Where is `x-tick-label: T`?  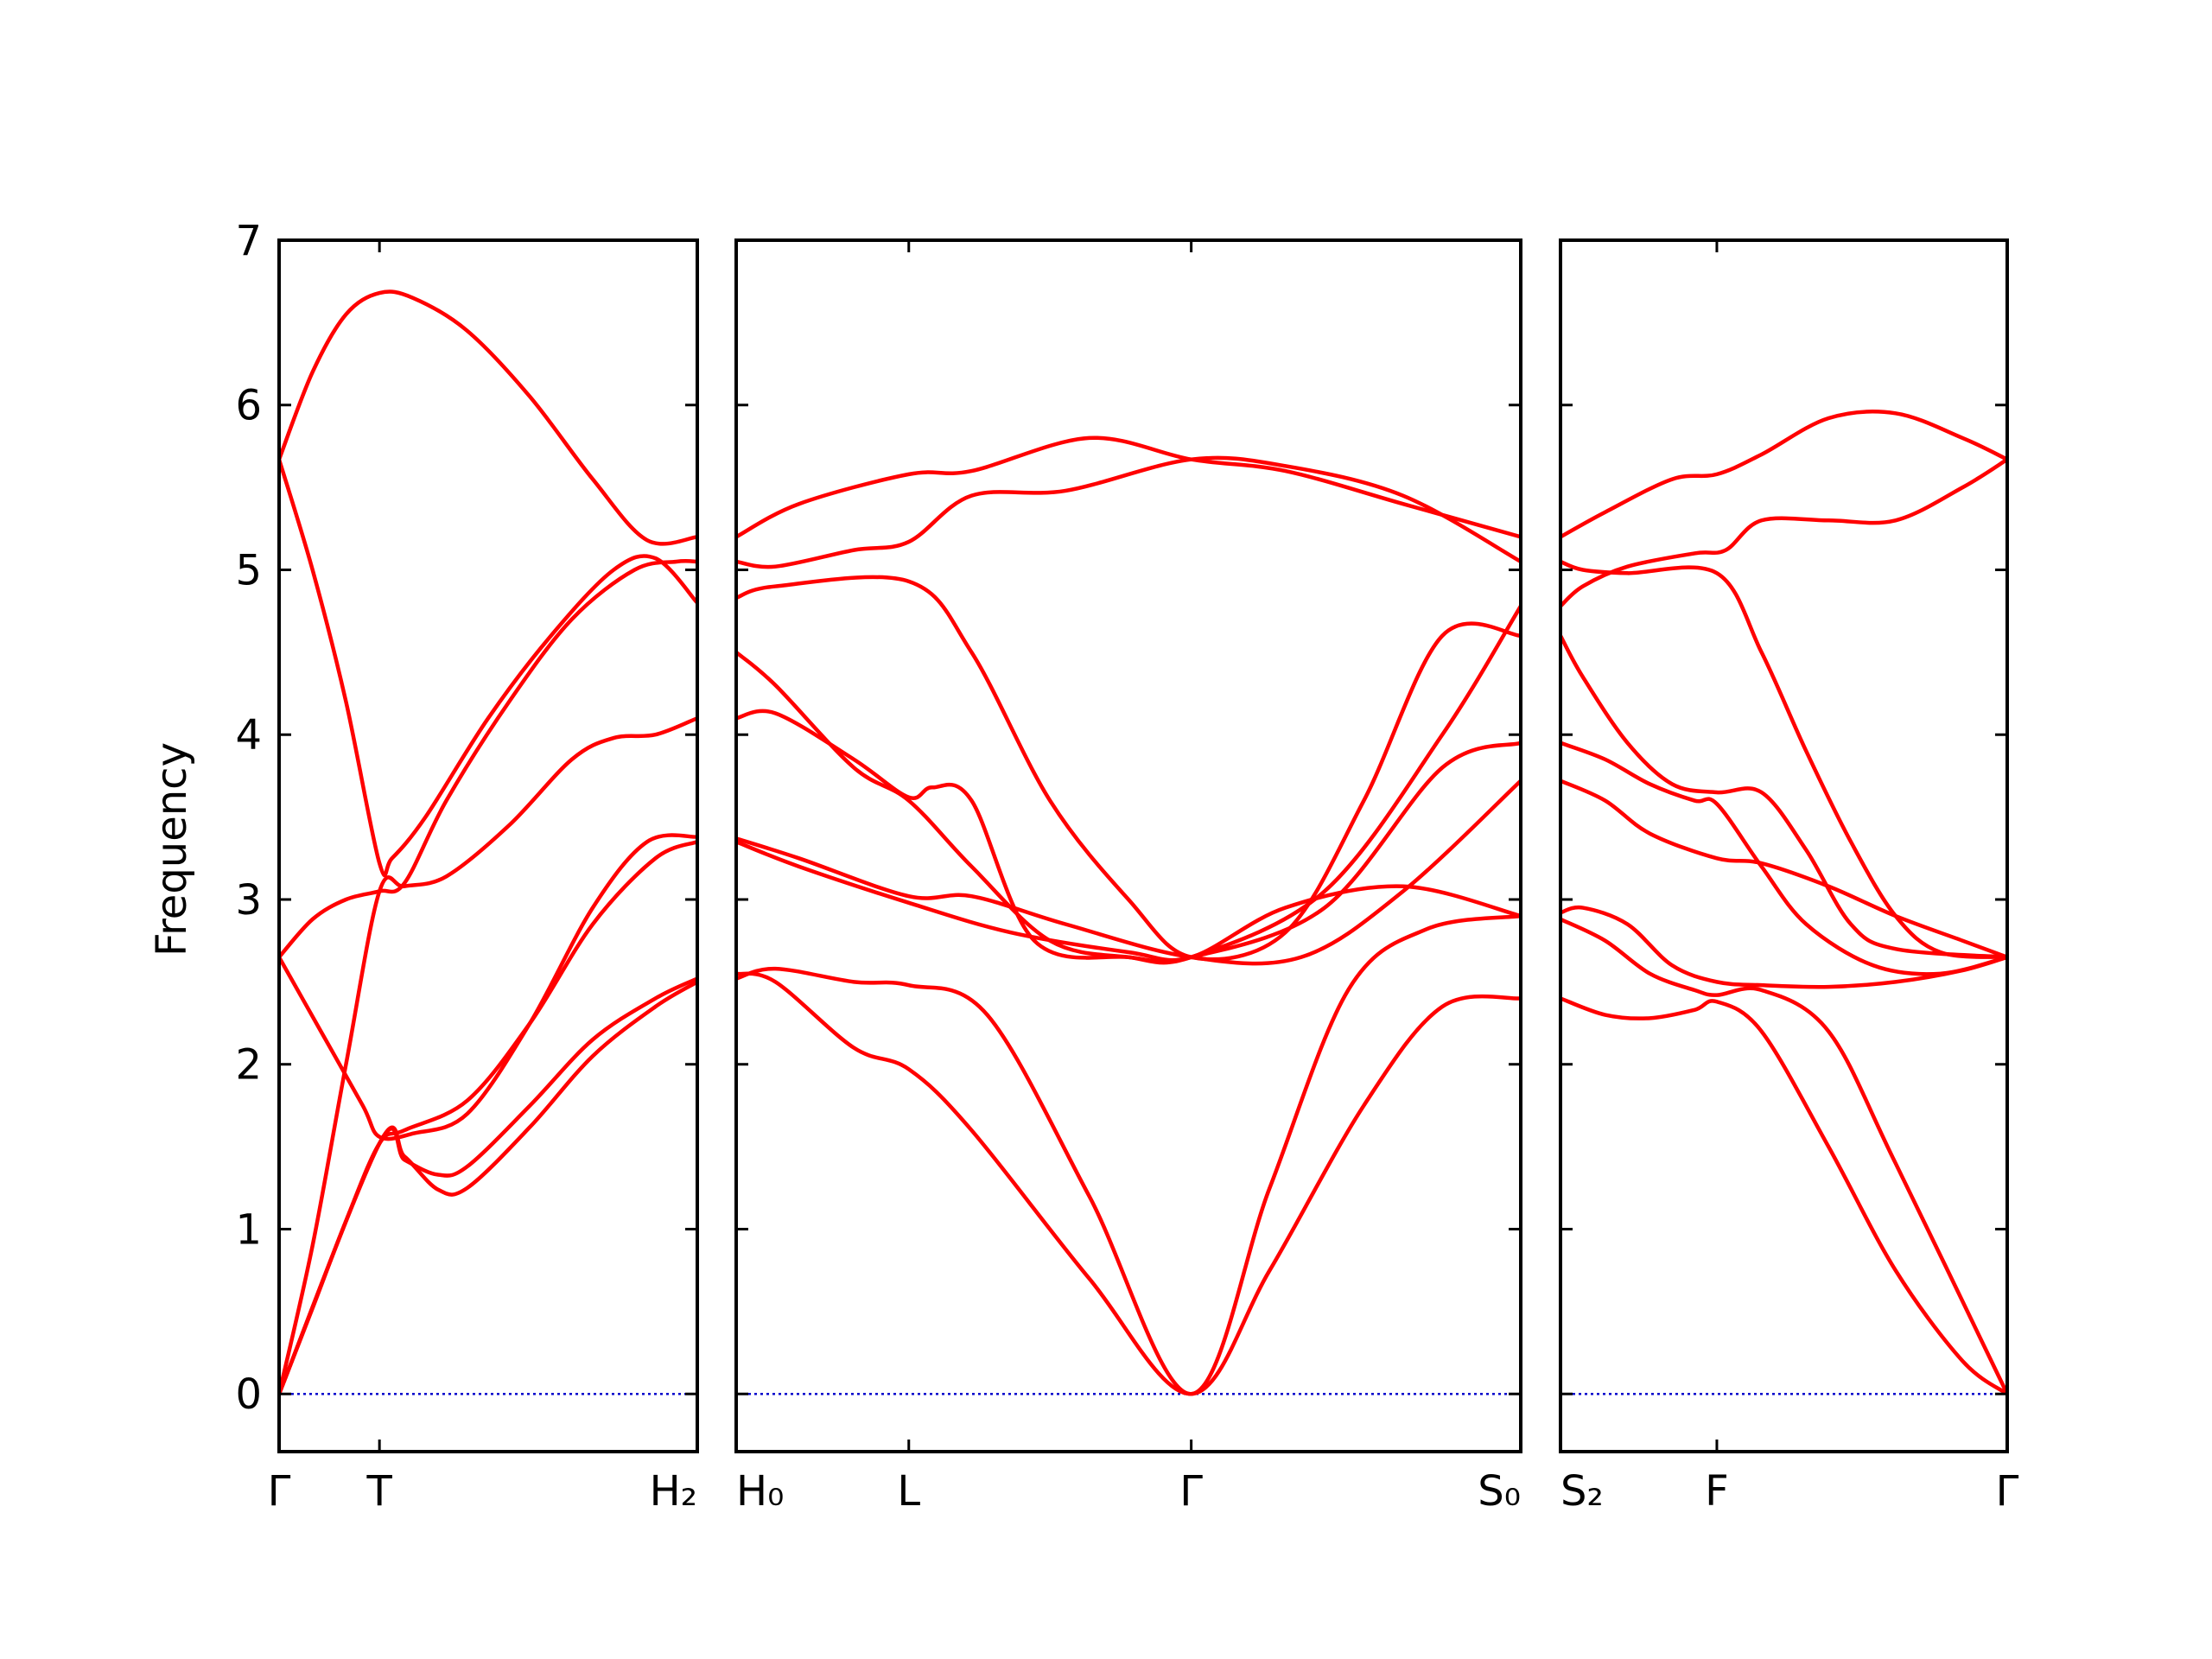
x-tick-label: T is located at coordinates (378, 1491).